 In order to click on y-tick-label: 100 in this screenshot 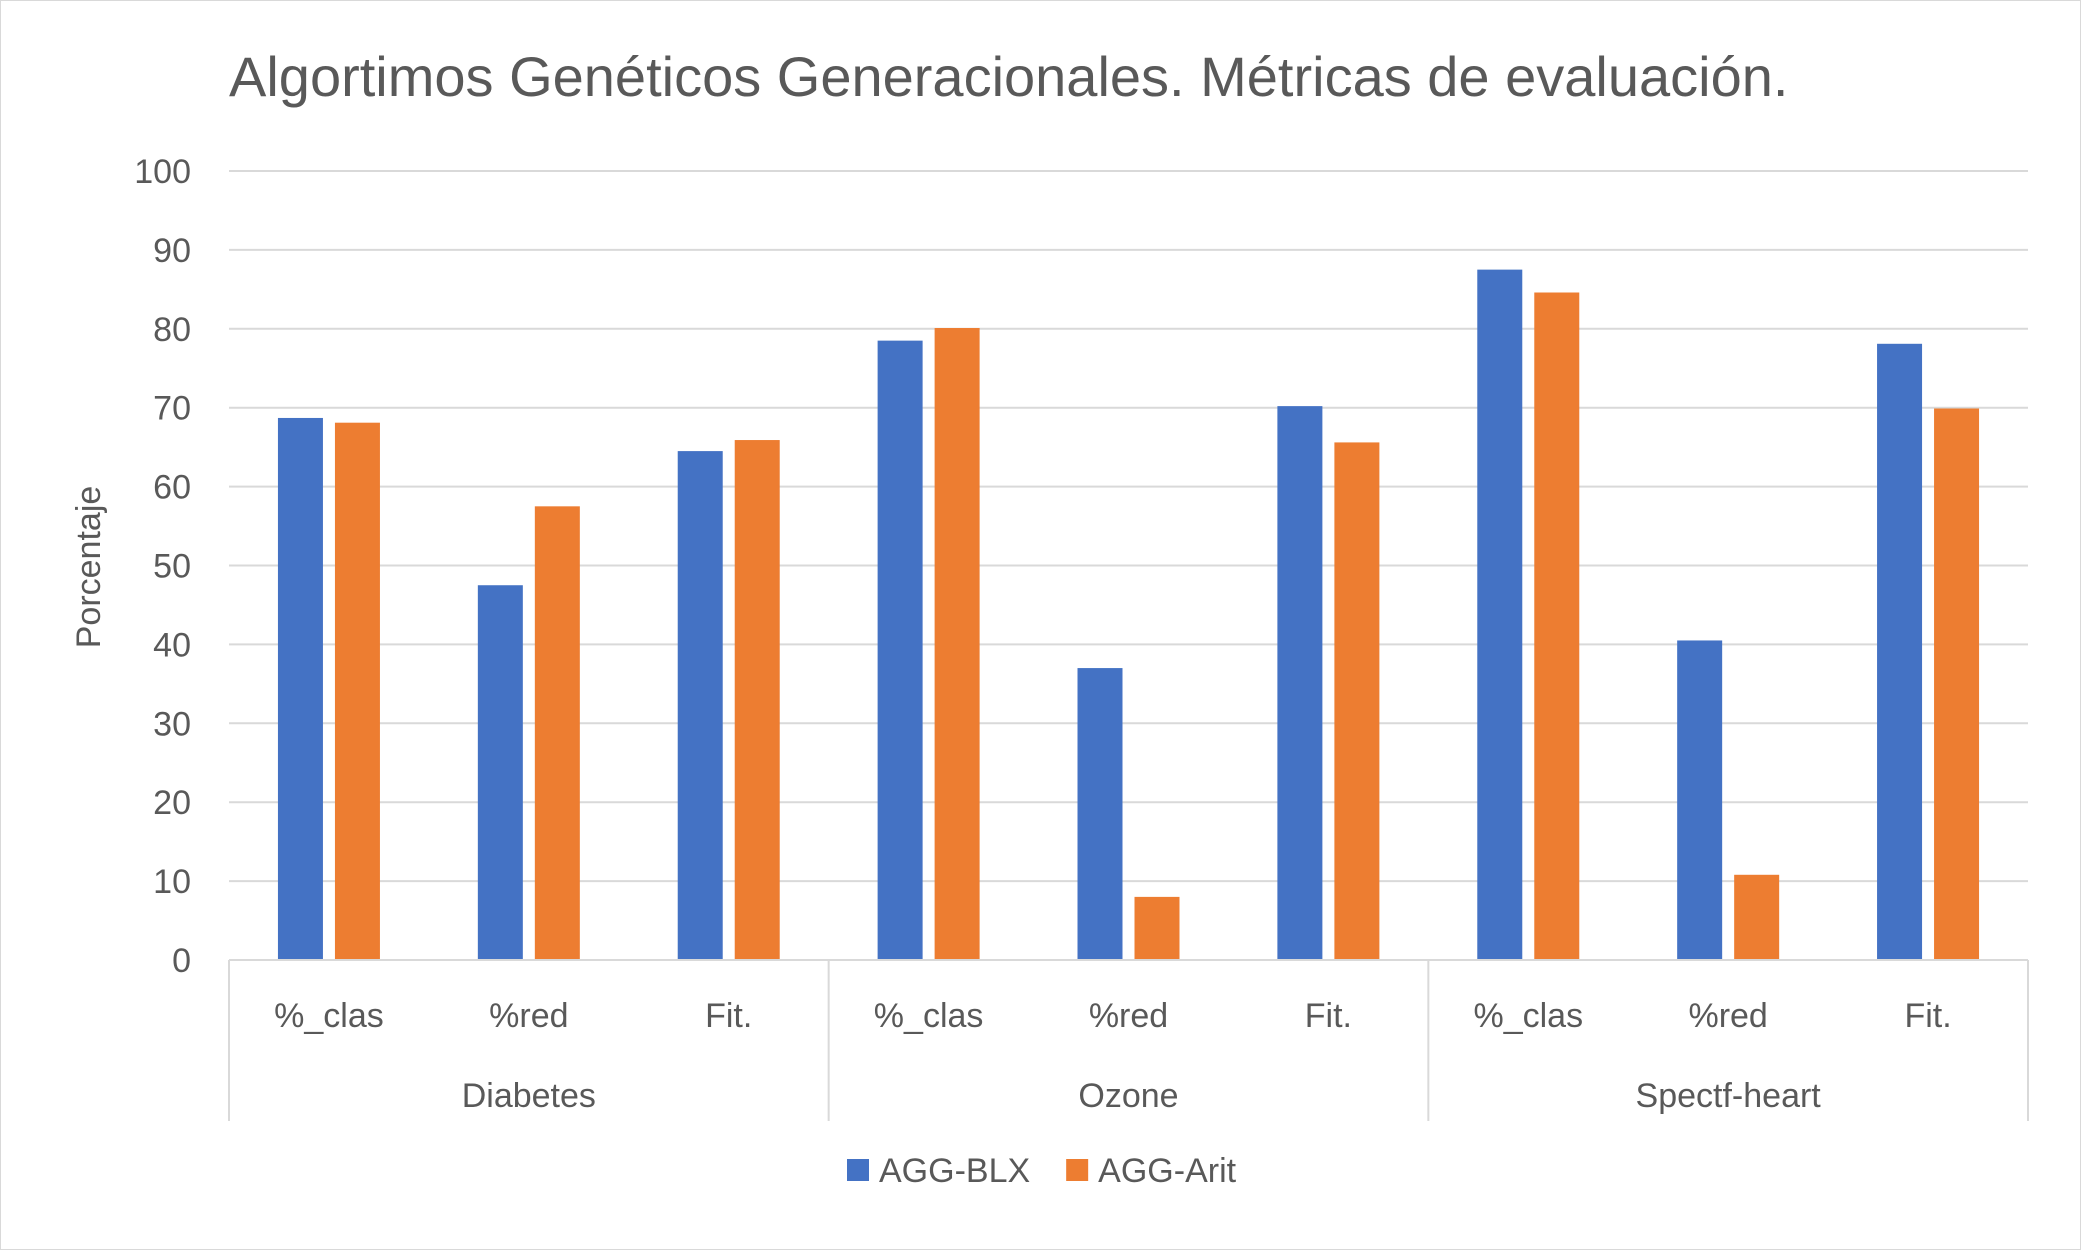, I will do `click(162, 172)`.